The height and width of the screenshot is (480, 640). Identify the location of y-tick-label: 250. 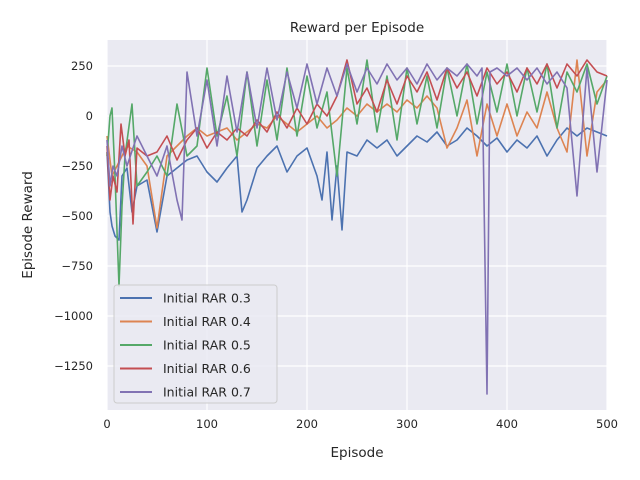
(82, 66).